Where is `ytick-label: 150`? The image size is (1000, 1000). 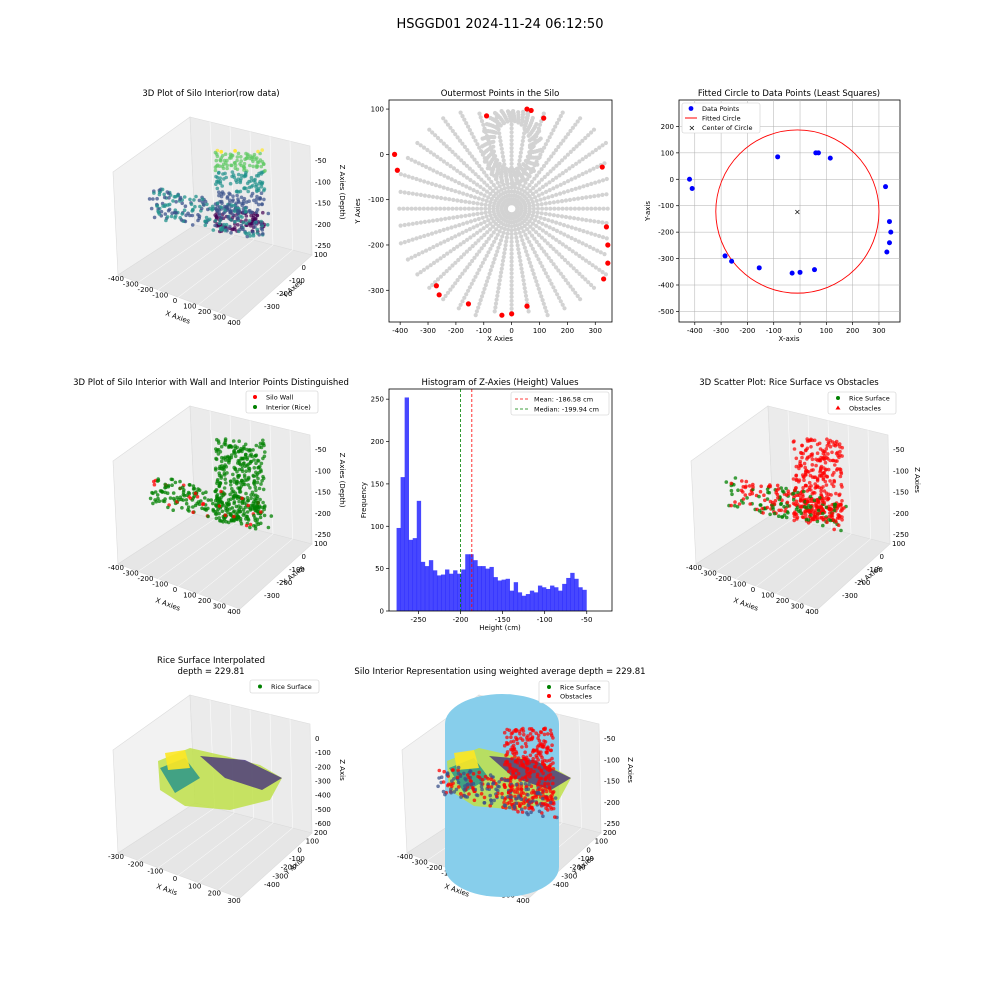 ytick-label: 150 is located at coordinates (377, 484).